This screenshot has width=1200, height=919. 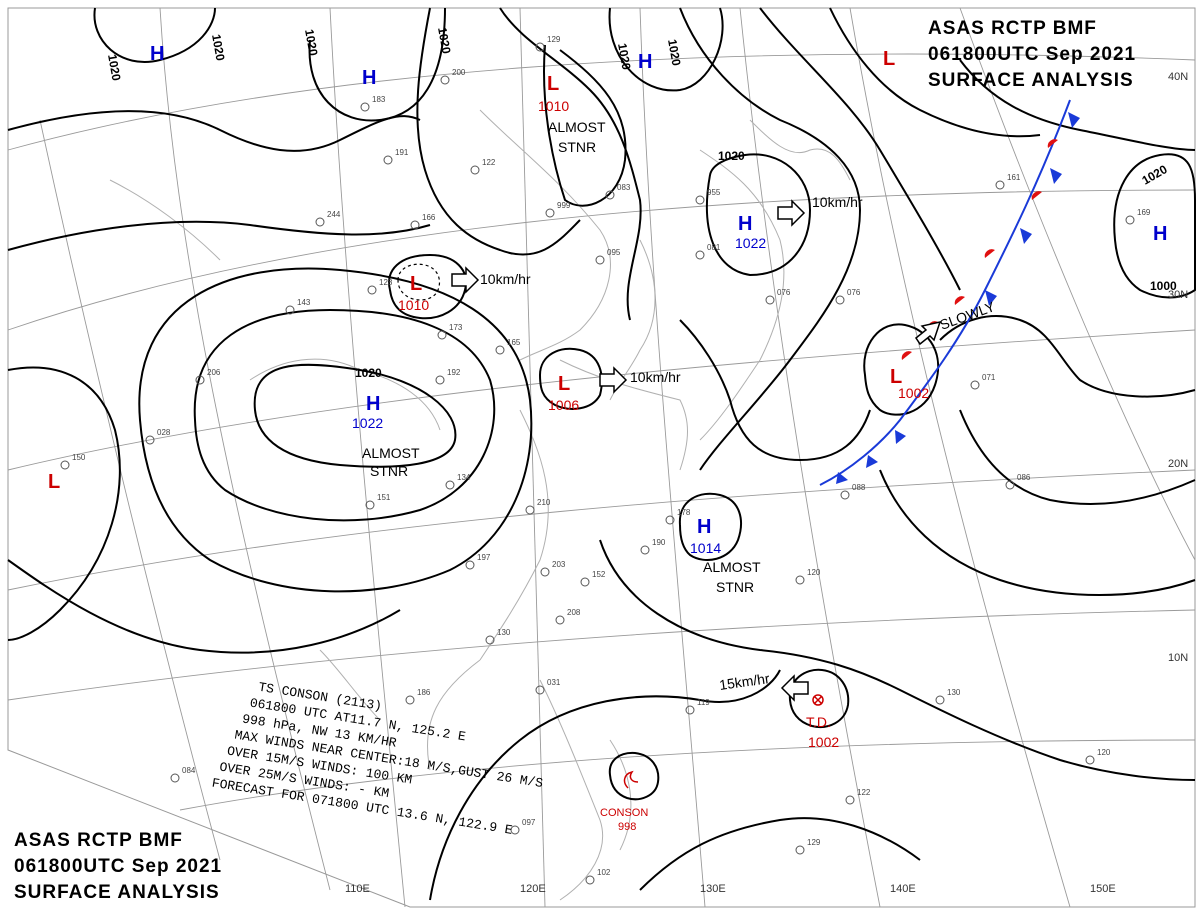 I want to click on ts-name: CONSON, so click(x=624, y=813).